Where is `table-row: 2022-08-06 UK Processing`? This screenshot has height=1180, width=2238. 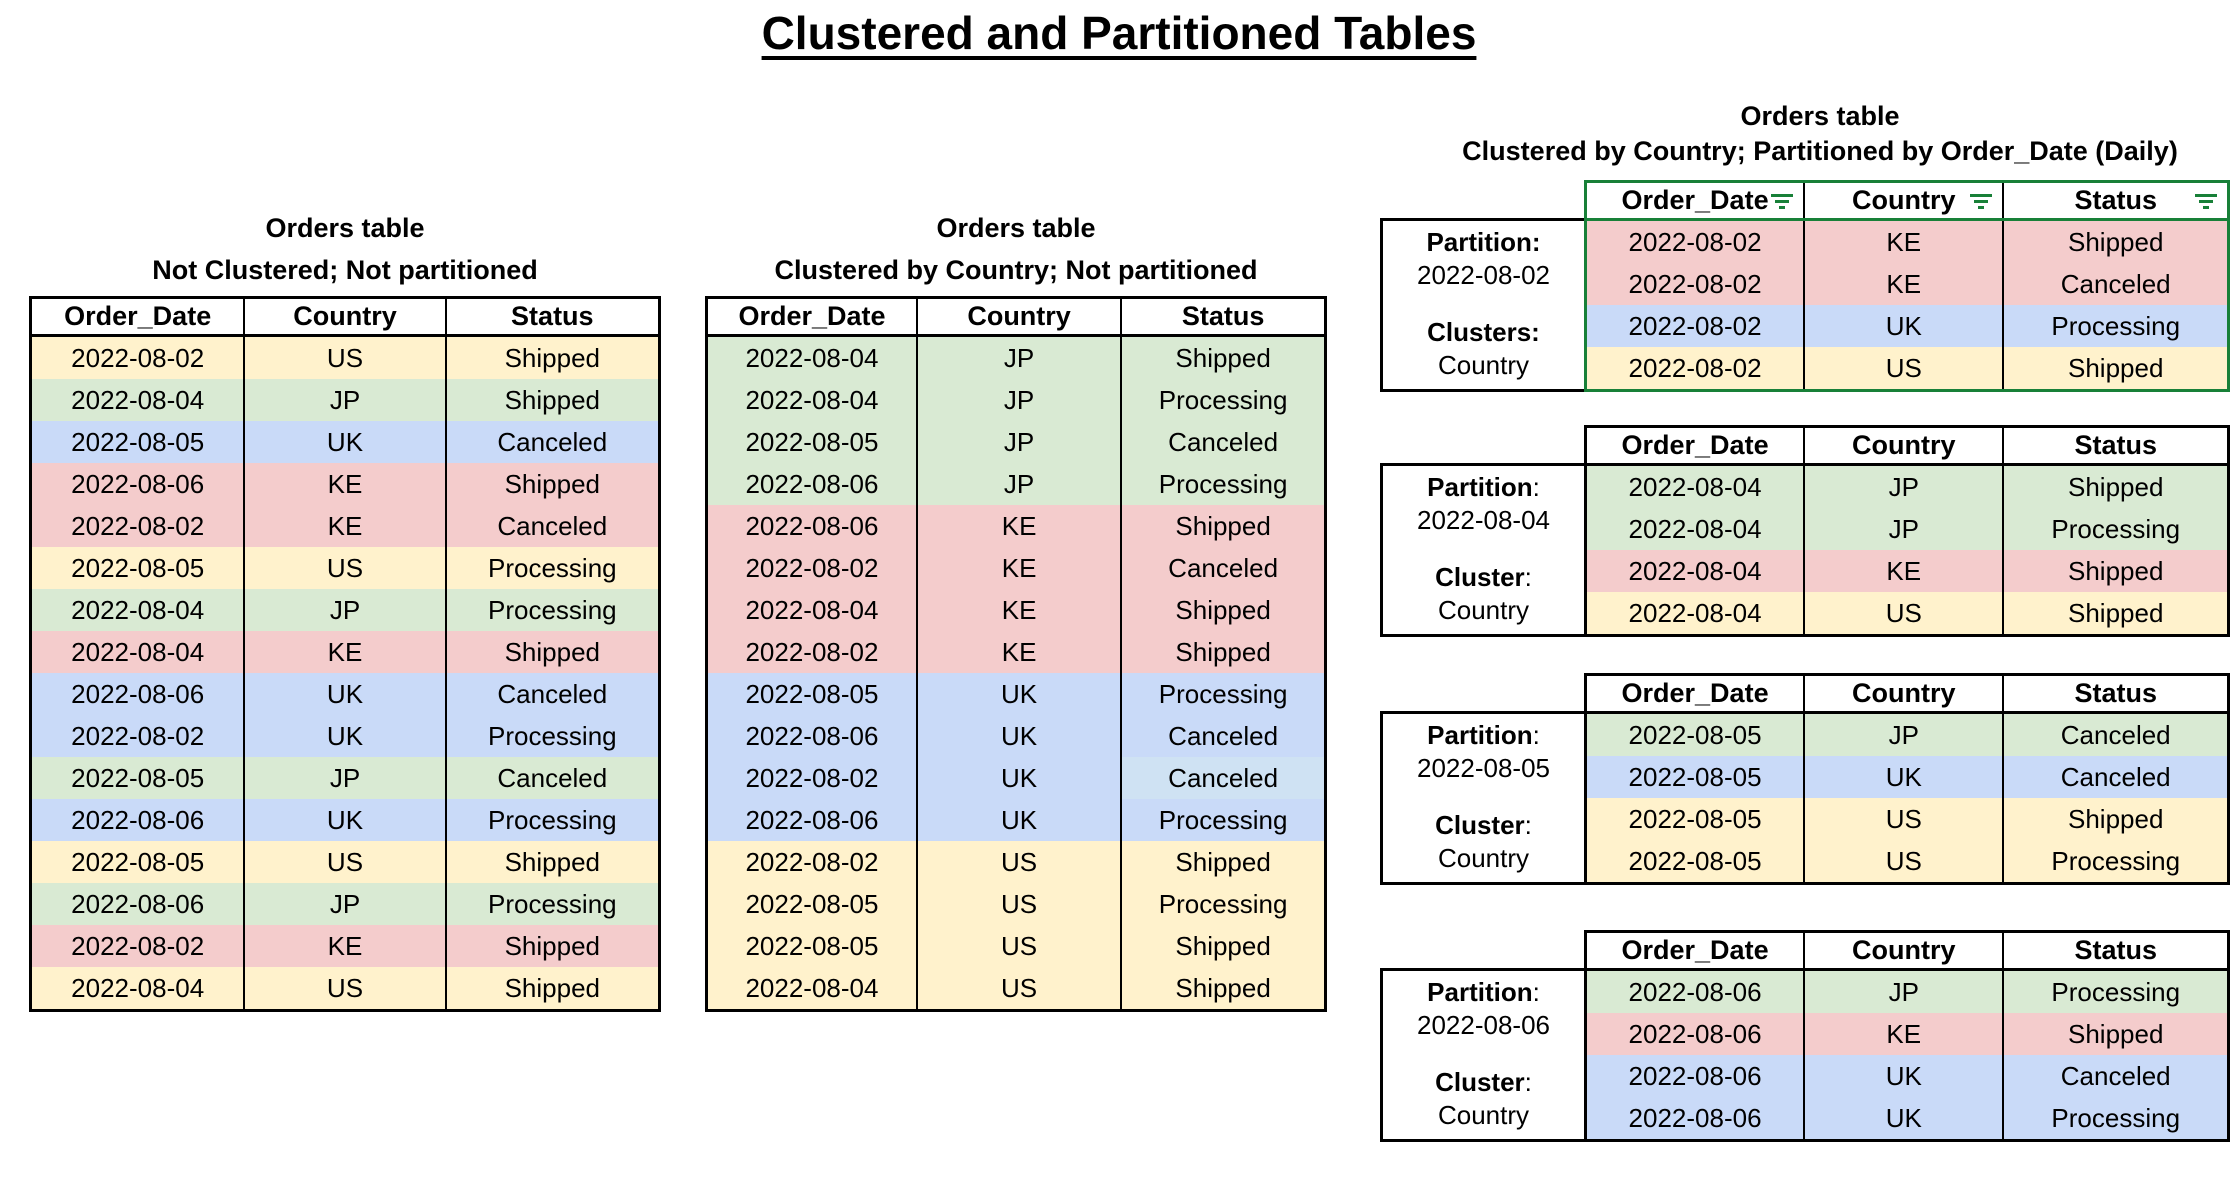 table-row: 2022-08-06 UK Processing is located at coordinates (345, 820).